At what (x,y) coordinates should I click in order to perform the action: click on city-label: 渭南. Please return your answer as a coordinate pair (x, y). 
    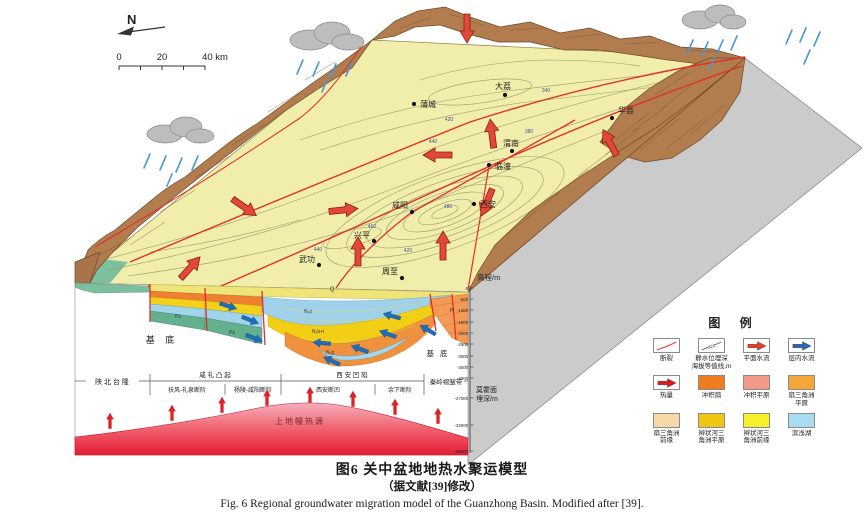
    Looking at the image, I should click on (511, 143).